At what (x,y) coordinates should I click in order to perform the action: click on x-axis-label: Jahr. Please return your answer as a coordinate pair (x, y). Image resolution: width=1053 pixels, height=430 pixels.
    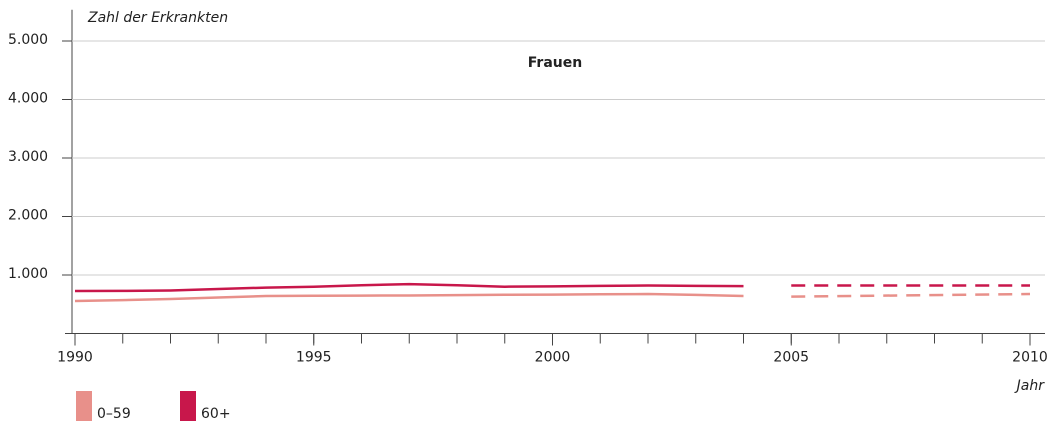
    Looking at the image, I should click on (1030, 386).